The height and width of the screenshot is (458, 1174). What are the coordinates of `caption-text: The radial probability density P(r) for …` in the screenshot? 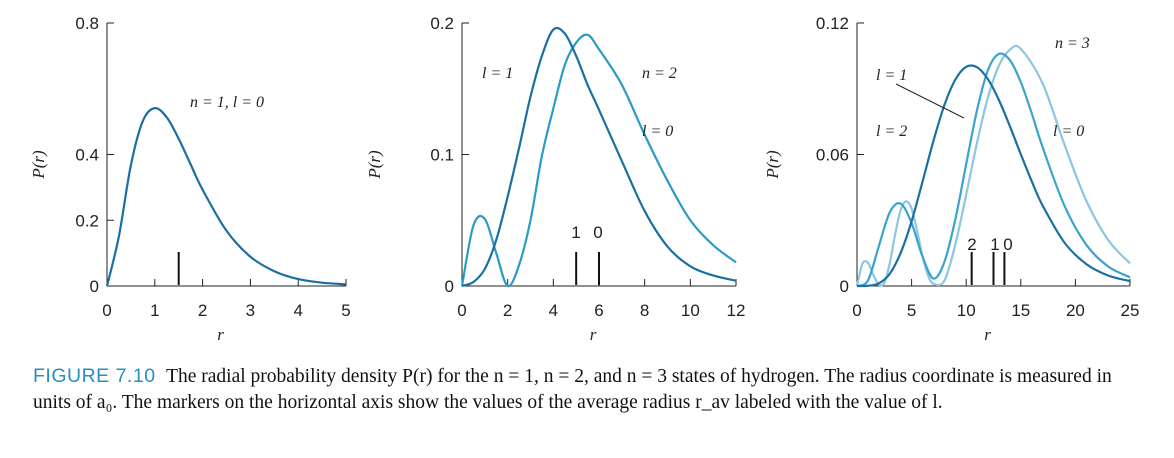 It's located at (572, 389).